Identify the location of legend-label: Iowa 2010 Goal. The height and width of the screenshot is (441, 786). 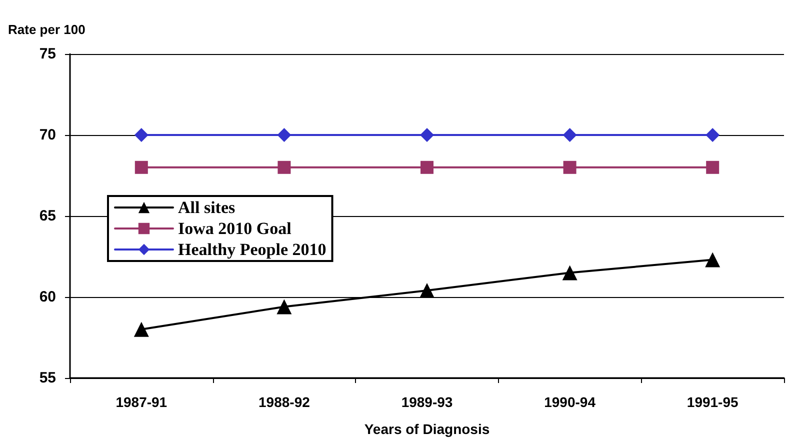
(235, 228).